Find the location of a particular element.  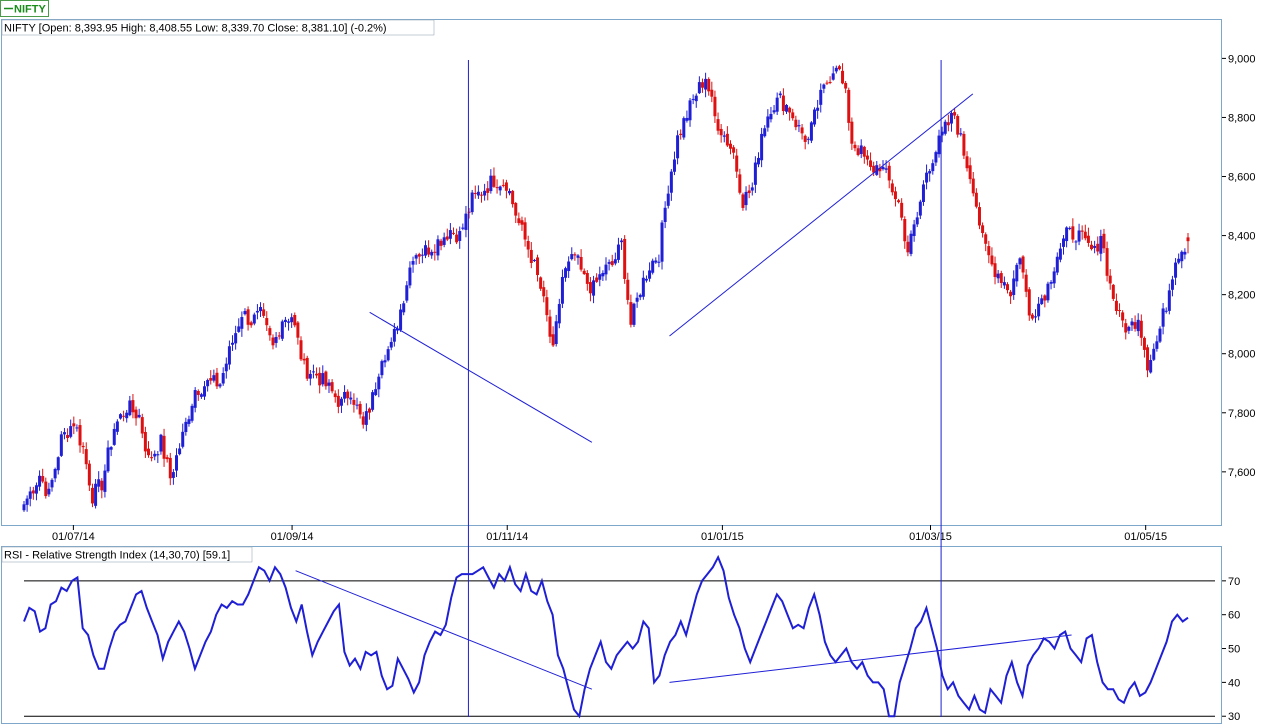

rsi-tick-label: 50 is located at coordinates (1234, 650).